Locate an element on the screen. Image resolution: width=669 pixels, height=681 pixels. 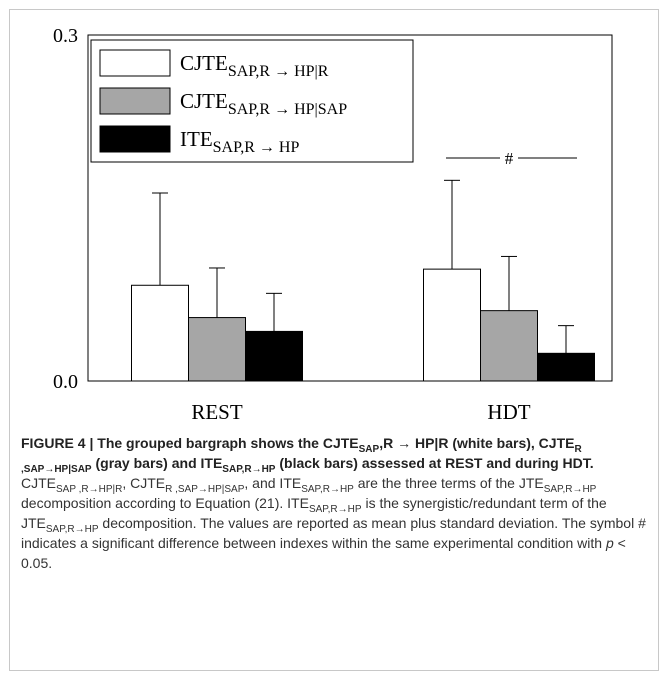
caption-text: < 0.05. is located at coordinates (323, 553).